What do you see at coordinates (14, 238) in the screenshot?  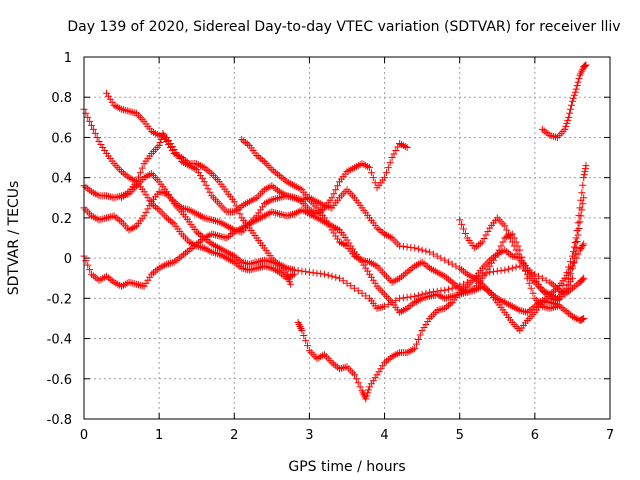 I see `y-axis-label: SDTVAR / TECUs` at bounding box center [14, 238].